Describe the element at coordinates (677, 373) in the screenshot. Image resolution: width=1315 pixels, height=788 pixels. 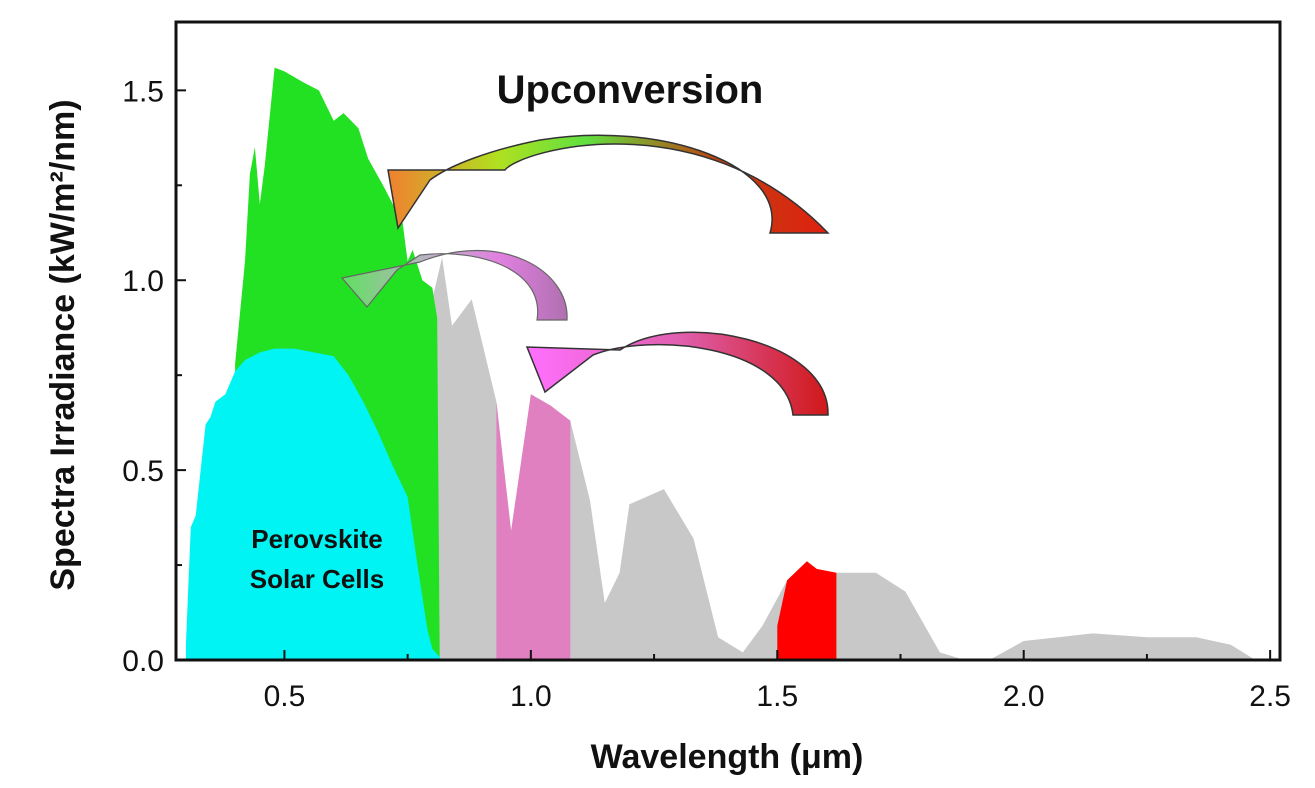
I see `upconversion-arrow-small` at that location.